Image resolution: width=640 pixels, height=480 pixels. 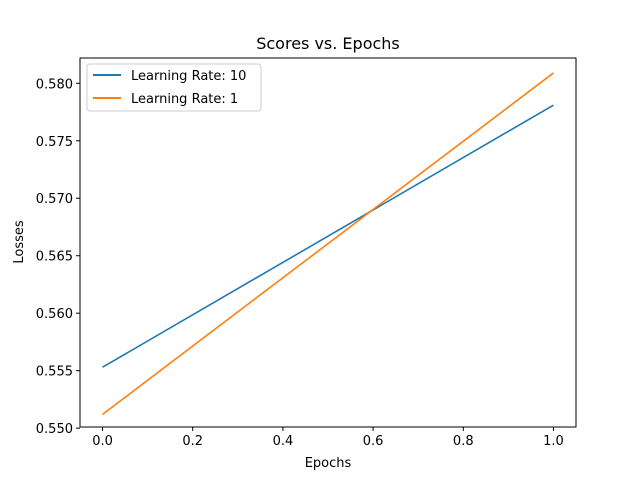 What do you see at coordinates (463, 441) in the screenshot?
I see `x-tick-label: 0.8` at bounding box center [463, 441].